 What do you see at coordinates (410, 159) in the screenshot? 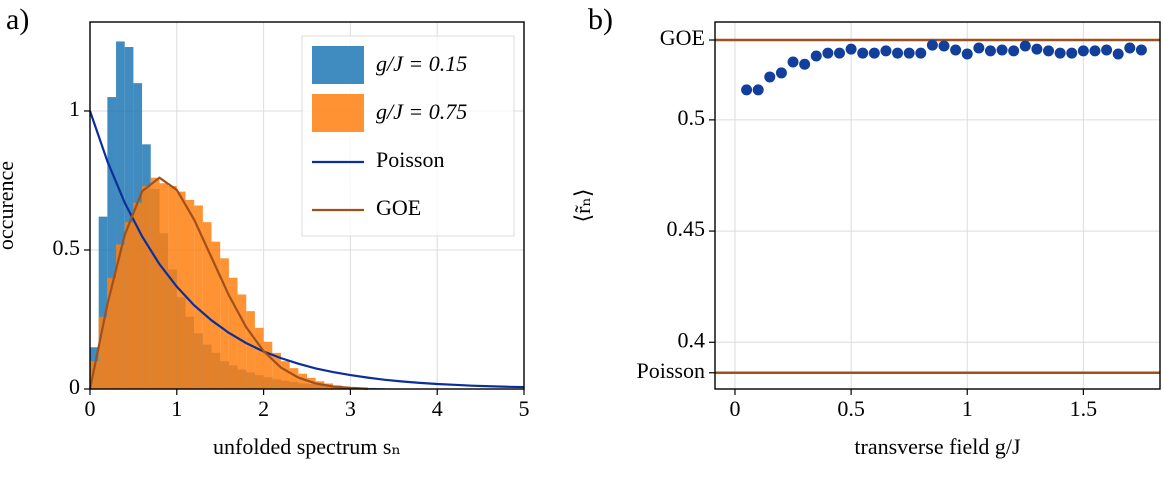
I see `legend-label: Poisson` at bounding box center [410, 159].